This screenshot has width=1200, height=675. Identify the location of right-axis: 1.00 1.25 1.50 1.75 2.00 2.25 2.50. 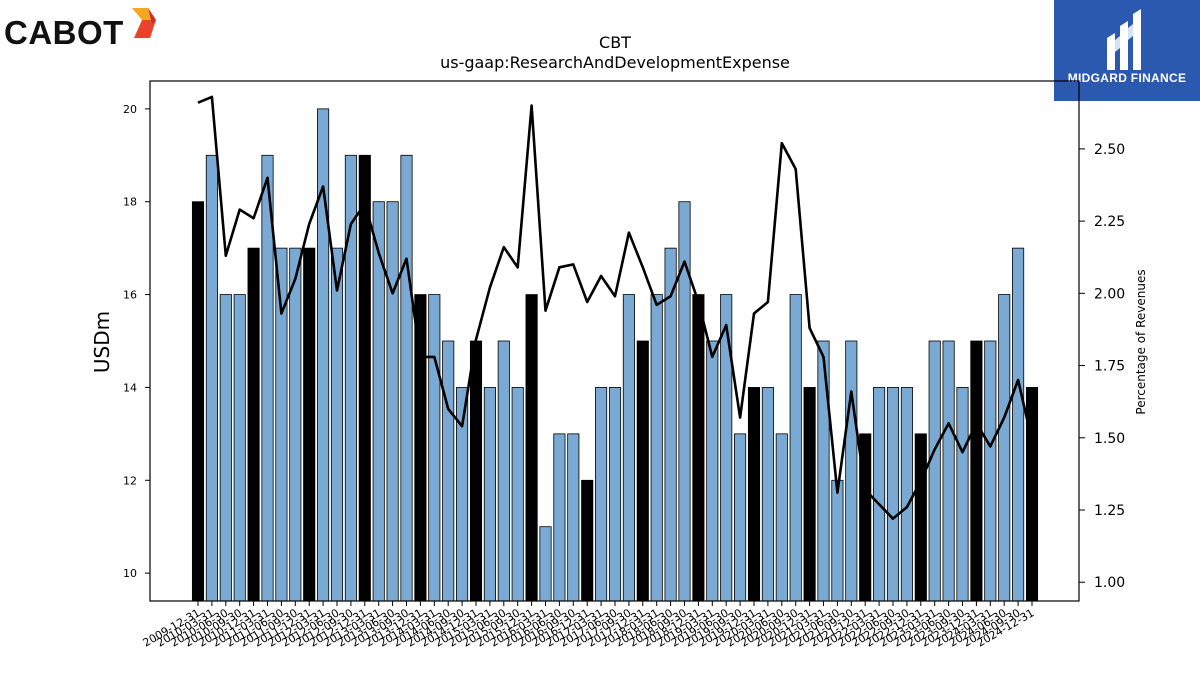
(1102, 366).